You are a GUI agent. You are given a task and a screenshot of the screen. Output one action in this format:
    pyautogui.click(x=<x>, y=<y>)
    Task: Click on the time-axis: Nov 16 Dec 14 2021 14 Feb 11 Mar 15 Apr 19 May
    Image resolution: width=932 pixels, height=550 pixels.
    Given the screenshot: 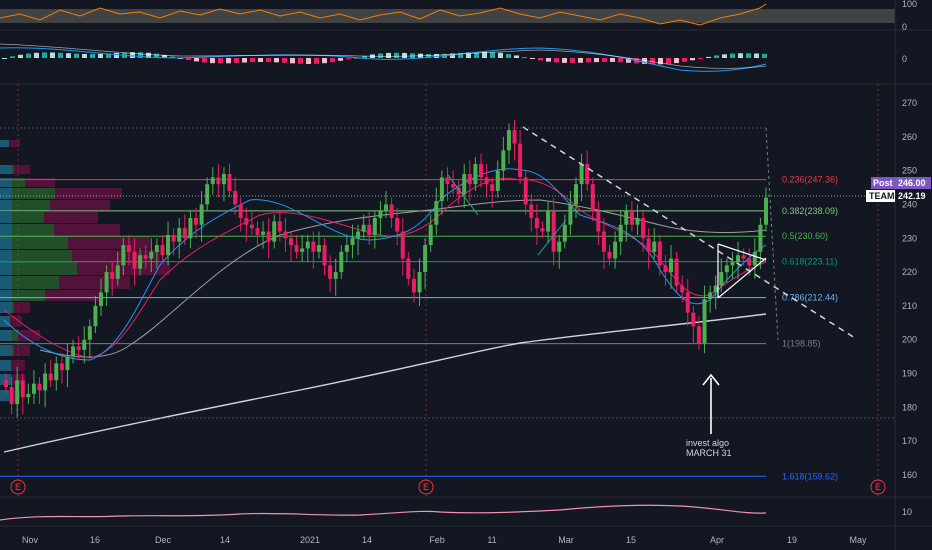 What is the action you would take?
    pyautogui.click(x=444, y=540)
    